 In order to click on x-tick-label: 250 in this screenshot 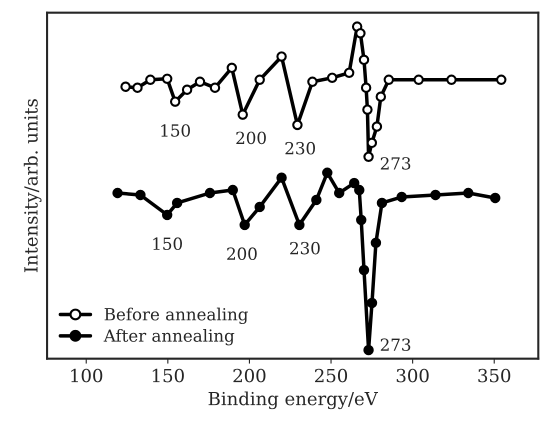, I will do `click(331, 375)`.